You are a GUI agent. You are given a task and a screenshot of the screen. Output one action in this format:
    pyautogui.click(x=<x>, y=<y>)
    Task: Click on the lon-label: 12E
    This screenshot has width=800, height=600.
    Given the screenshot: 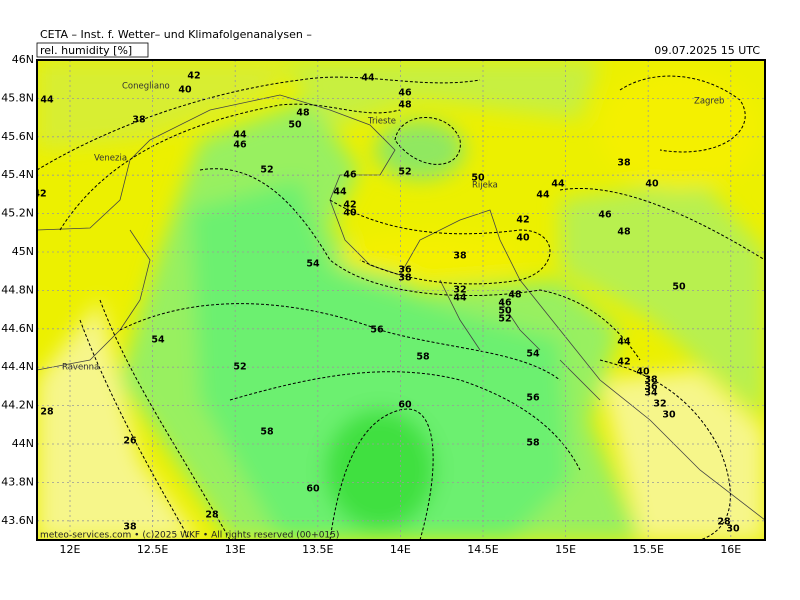 What is the action you would take?
    pyautogui.click(x=70, y=549)
    